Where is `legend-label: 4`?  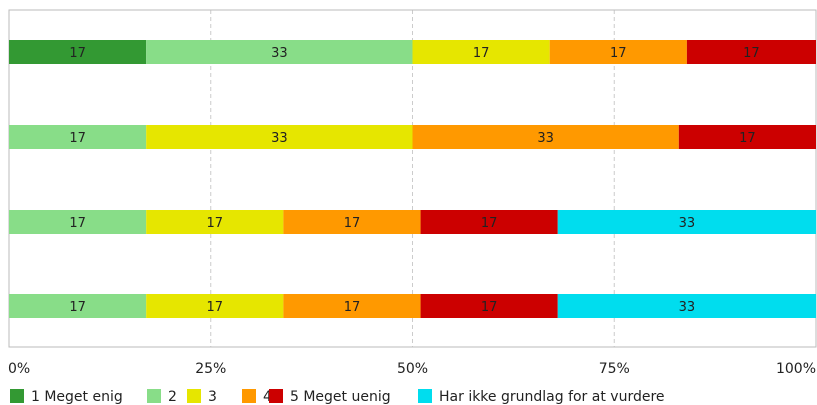 legend-label: 4 is located at coordinates (267, 397).